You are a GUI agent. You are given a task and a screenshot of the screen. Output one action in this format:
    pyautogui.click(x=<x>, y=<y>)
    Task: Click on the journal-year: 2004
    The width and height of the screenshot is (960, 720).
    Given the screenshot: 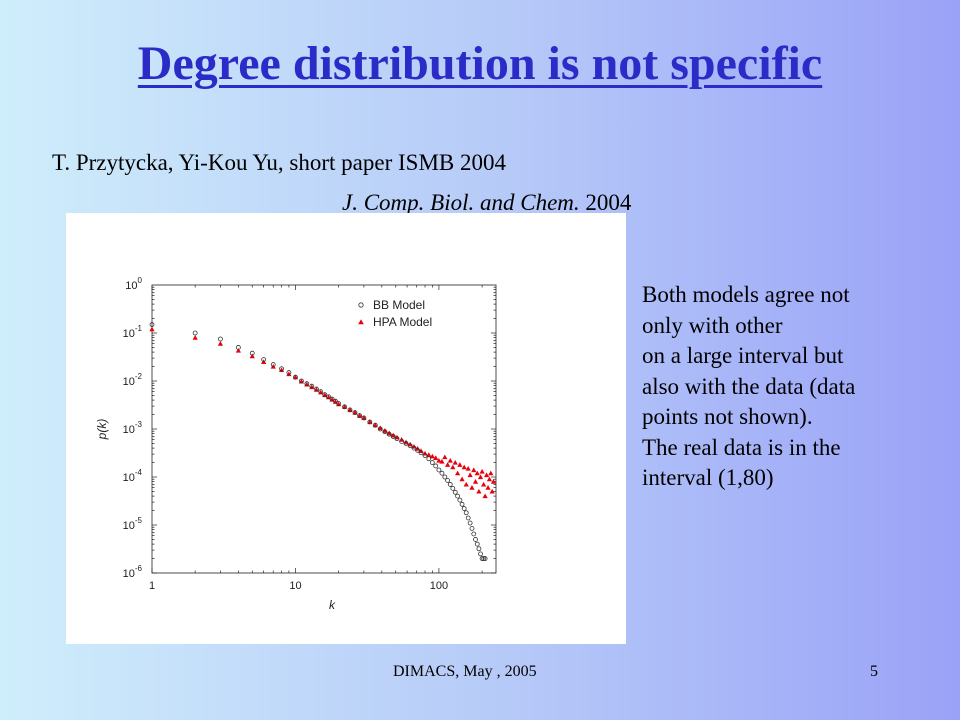 What is the action you would take?
    pyautogui.click(x=608, y=202)
    